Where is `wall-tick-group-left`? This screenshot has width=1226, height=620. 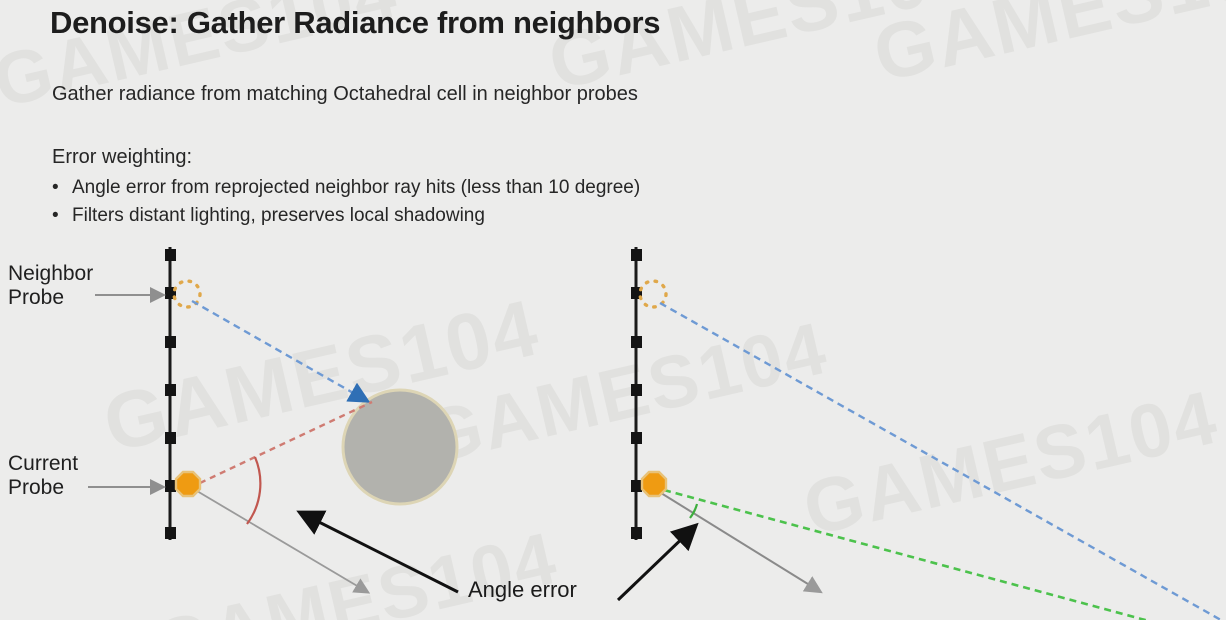 wall-tick-group-left is located at coordinates (170, 394).